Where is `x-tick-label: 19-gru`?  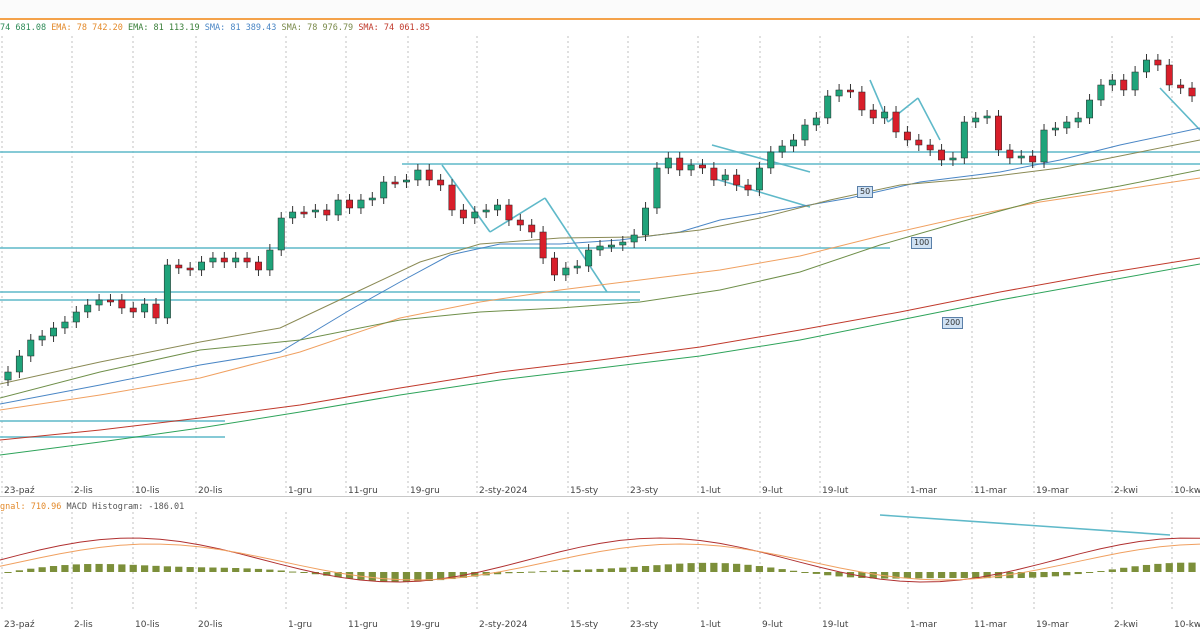
x-tick-label: 19-gru is located at coordinates (425, 491).